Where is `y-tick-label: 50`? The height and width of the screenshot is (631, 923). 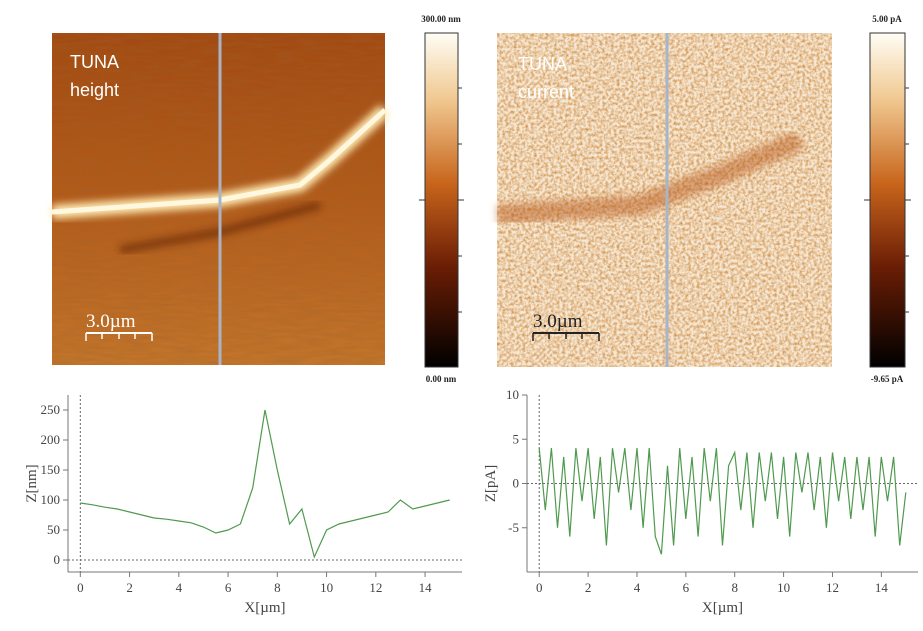
y-tick-label: 50 is located at coordinates (53, 529).